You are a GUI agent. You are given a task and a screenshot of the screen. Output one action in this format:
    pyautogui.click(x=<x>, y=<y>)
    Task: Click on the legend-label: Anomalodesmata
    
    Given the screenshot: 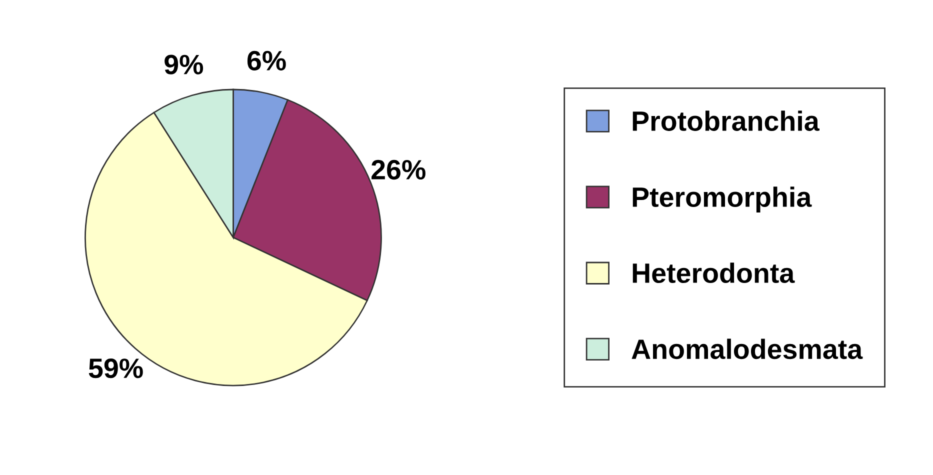 What is the action you would take?
    pyautogui.click(x=747, y=349)
    